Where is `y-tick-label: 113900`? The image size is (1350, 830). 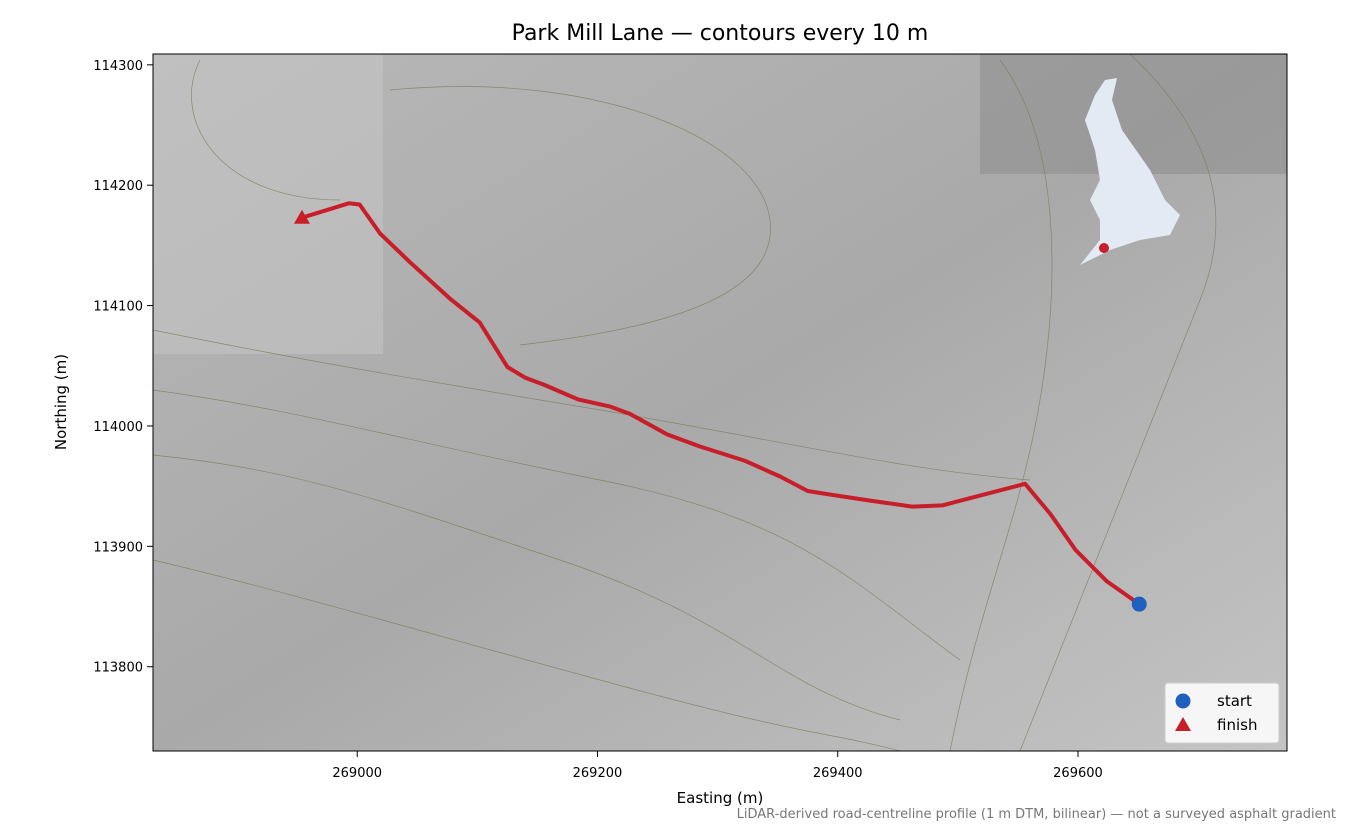 y-tick-label: 113900 is located at coordinates (118, 547).